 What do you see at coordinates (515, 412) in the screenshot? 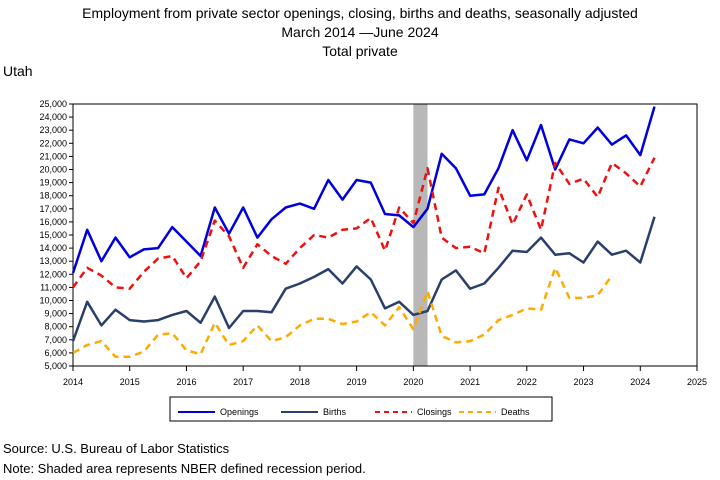
I see `legend-label-deaths: Deaths` at bounding box center [515, 412].